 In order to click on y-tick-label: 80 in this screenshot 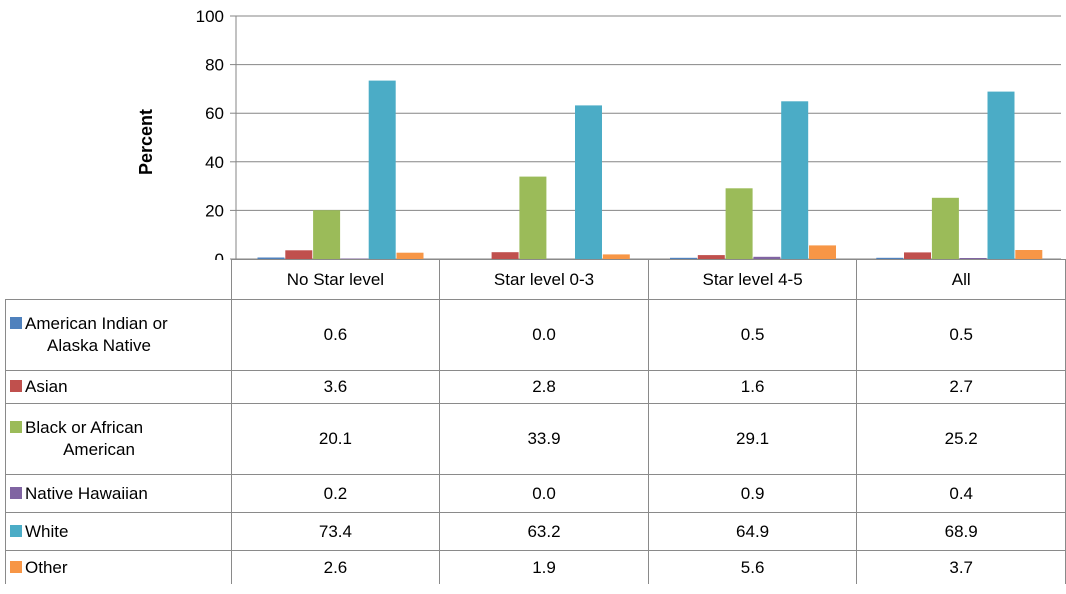, I will do `click(214, 65)`.